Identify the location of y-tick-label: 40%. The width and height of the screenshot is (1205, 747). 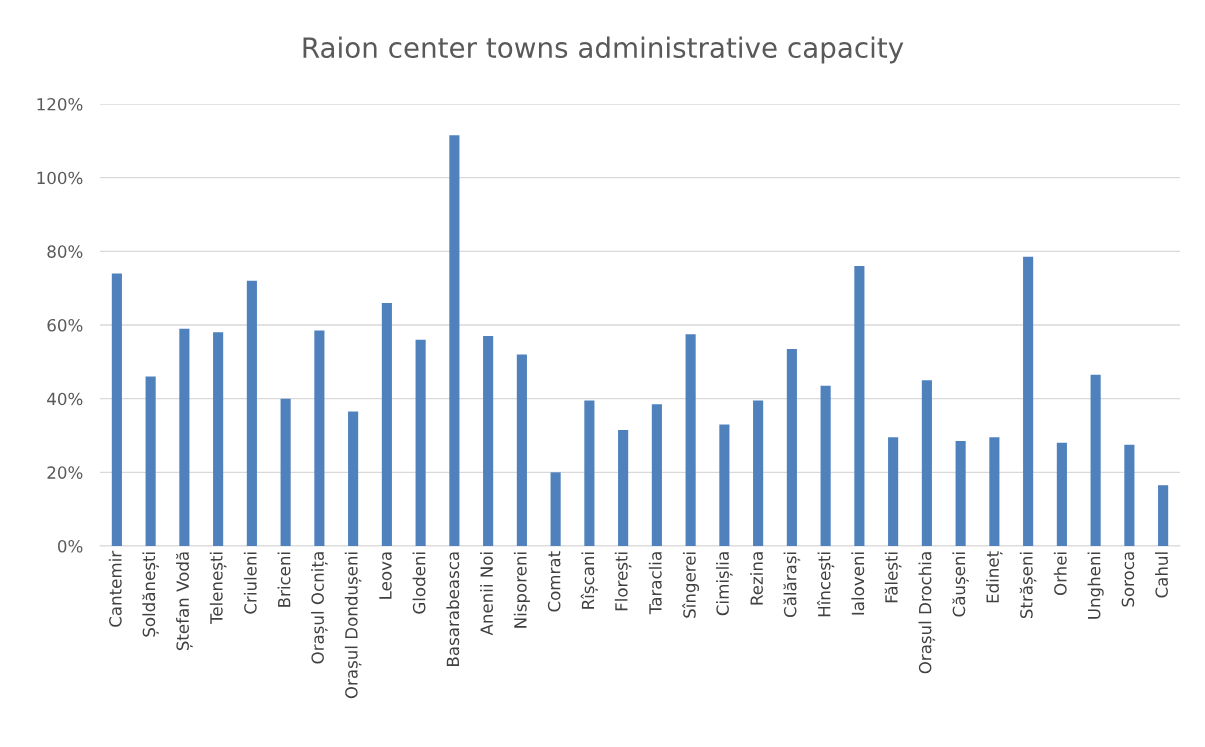
(65, 399).